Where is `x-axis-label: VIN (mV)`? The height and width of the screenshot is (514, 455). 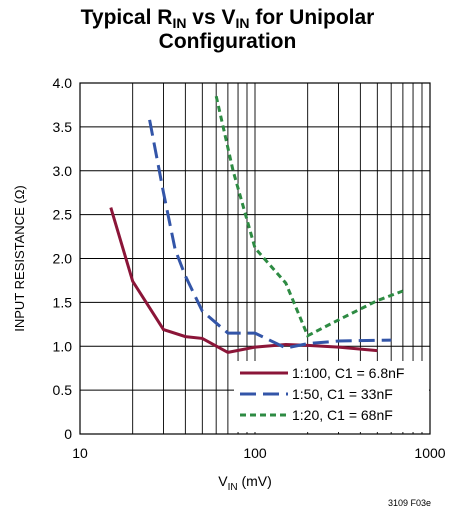
x-axis-label: VIN (mV) is located at coordinates (245, 483).